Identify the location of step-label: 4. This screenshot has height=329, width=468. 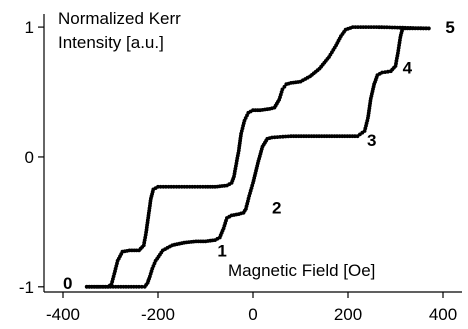
(408, 67).